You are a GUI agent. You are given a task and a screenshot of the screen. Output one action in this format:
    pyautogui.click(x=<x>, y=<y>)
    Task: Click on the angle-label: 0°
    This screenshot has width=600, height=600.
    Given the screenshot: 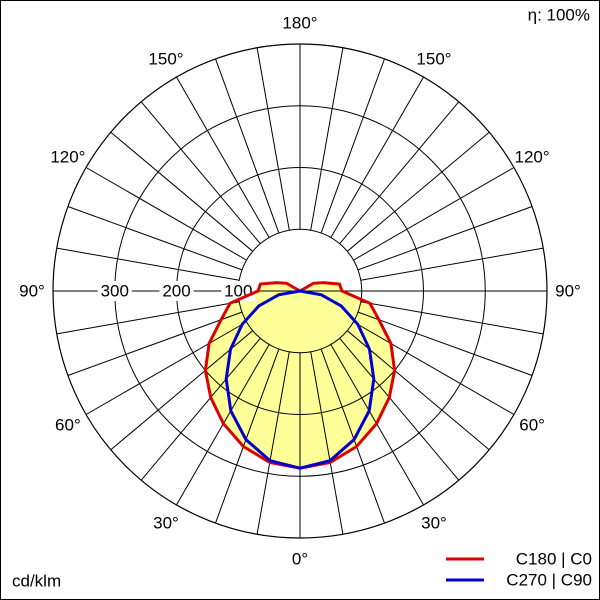 What is the action you would take?
    pyautogui.click(x=300, y=558)
    